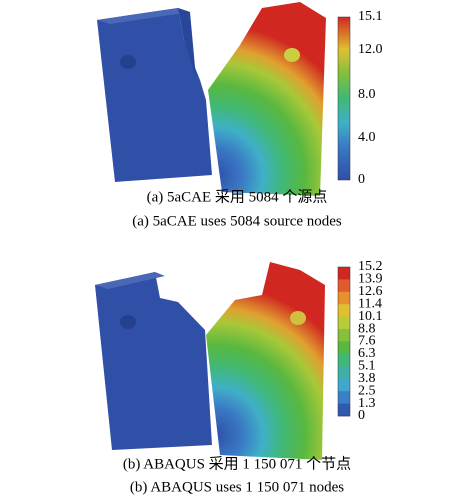 The height and width of the screenshot is (498, 474). I want to click on colorbar-label: 2.5, so click(367, 390).